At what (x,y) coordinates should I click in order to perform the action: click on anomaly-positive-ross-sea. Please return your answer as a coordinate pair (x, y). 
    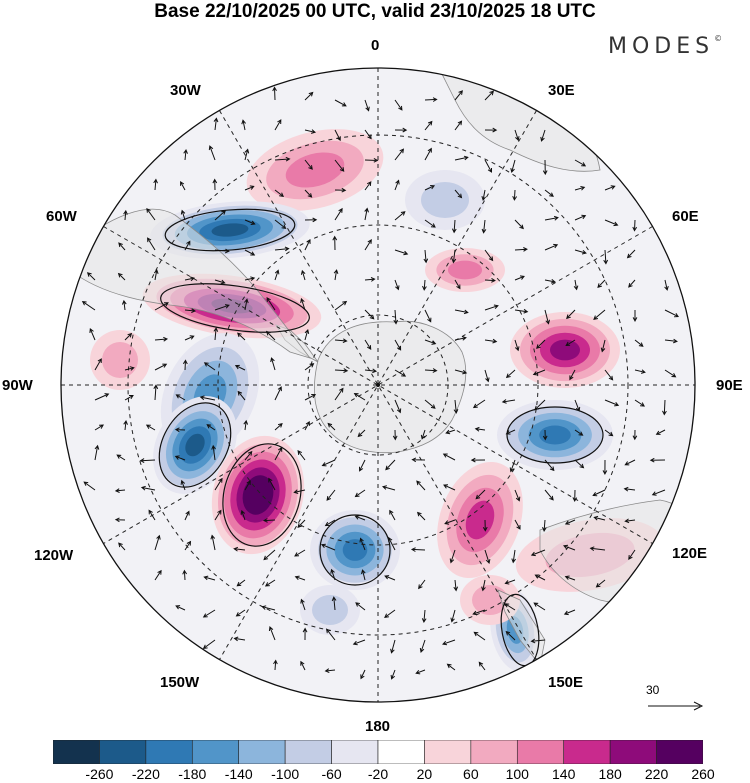
    Looking at the image, I should click on (258, 495).